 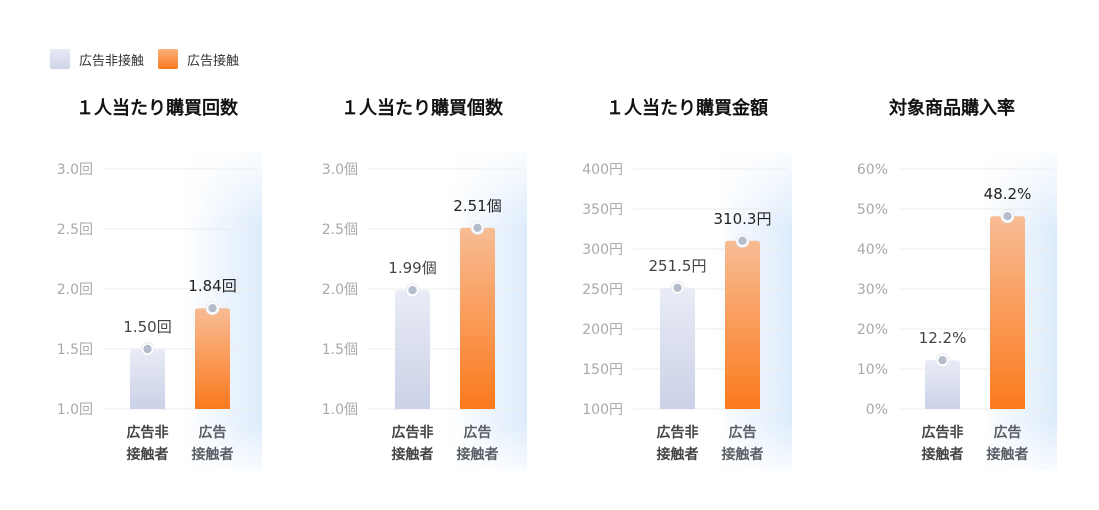 I want to click on legend-item-non-exposed: 広告非接触, so click(x=97, y=59).